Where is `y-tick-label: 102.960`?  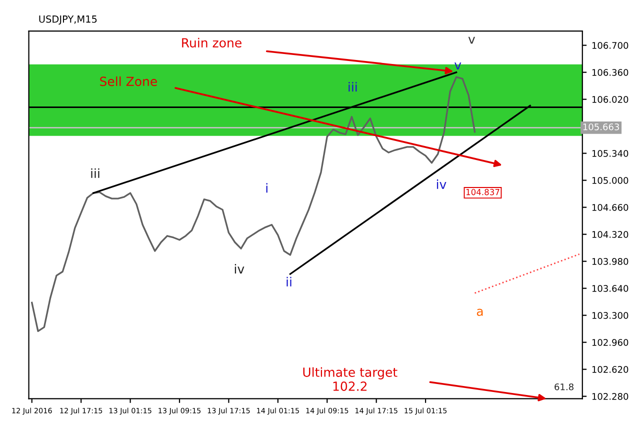 y-tick-label: 102.960 is located at coordinates (610, 342).